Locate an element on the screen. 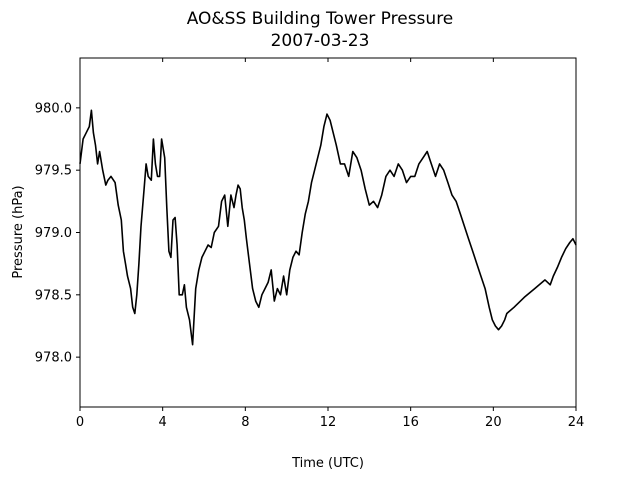 Image resolution: width=640 pixels, height=480 pixels. y-tick-label: 978.5 is located at coordinates (53, 295).